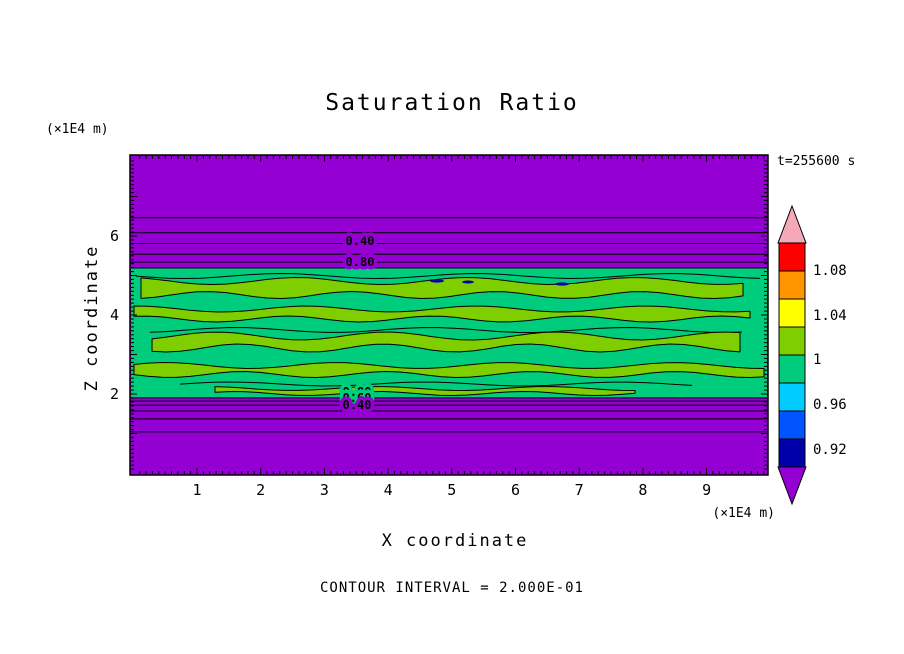  What do you see at coordinates (792, 453) in the screenshot?
I see `colorbar-segment-navy` at bounding box center [792, 453].